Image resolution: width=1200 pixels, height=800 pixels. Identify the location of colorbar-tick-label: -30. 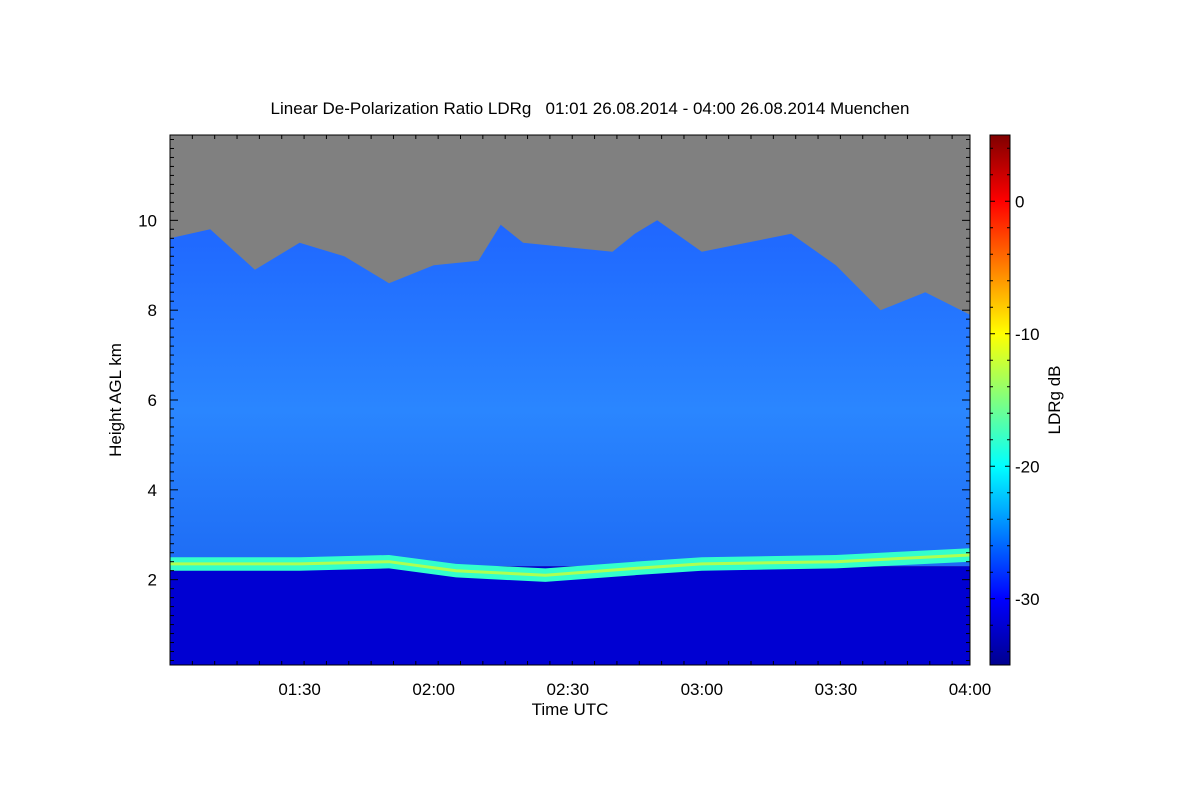
(1027, 599).